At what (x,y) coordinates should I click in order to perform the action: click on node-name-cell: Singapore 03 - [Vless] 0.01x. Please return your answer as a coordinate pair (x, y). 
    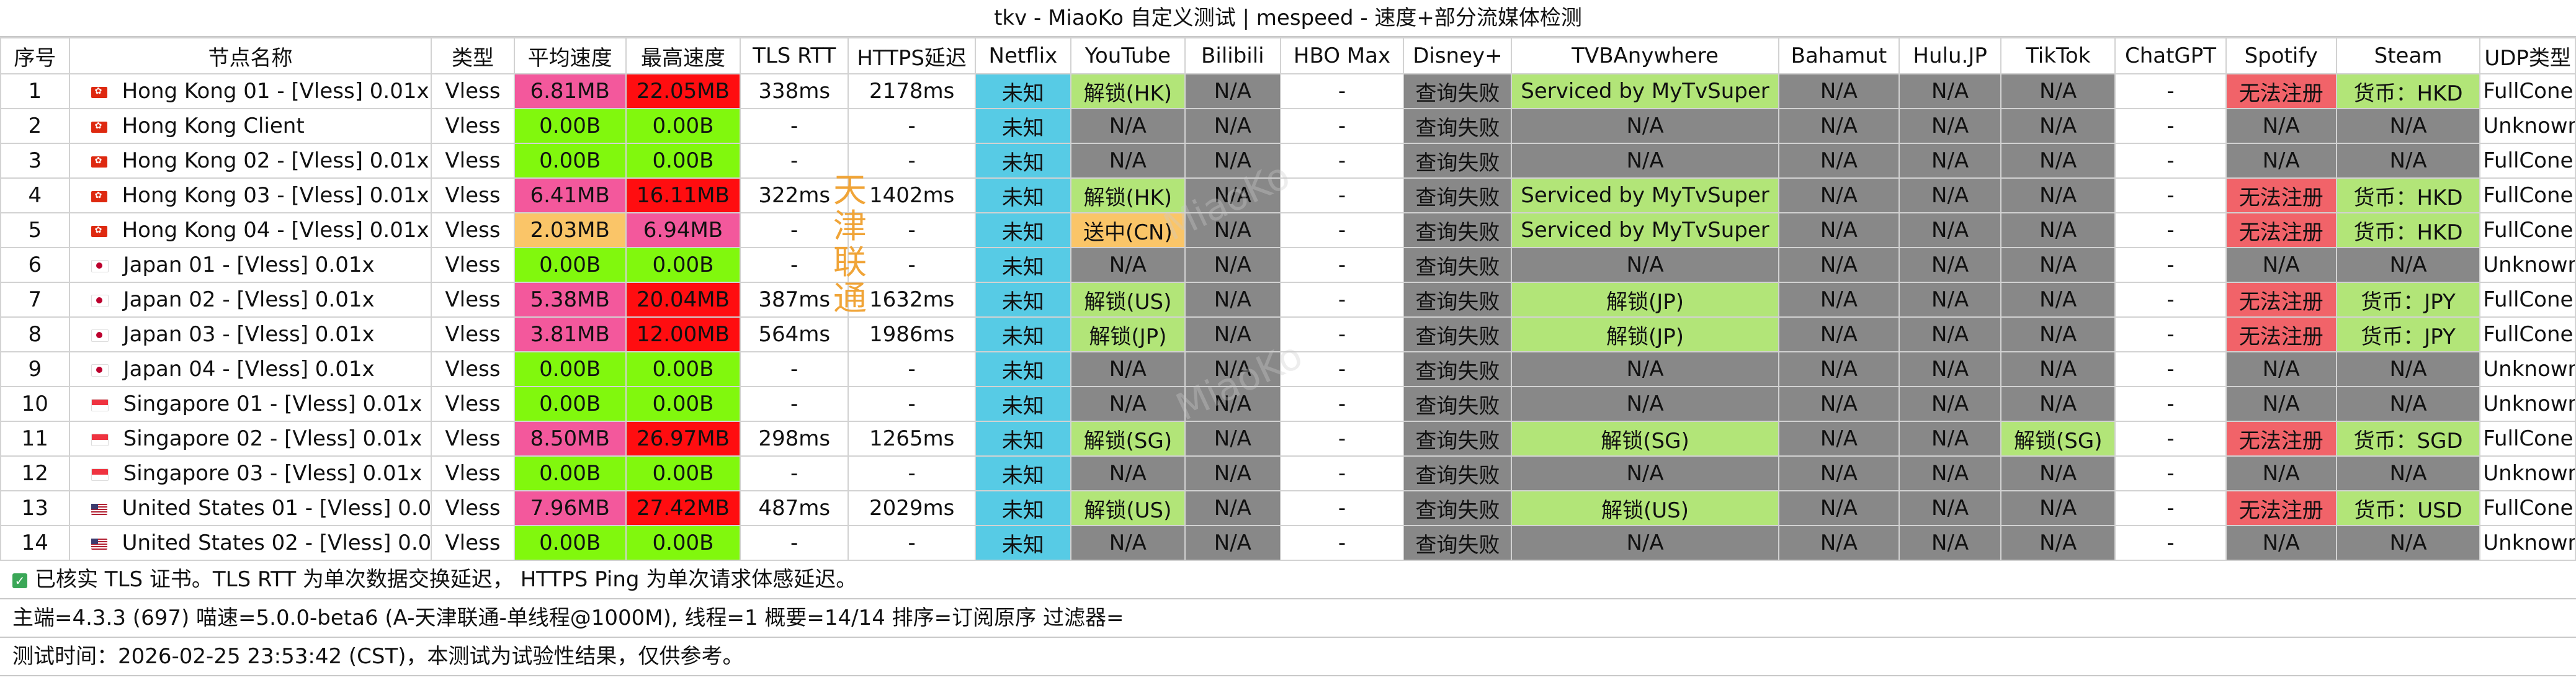
    Looking at the image, I should click on (250, 473).